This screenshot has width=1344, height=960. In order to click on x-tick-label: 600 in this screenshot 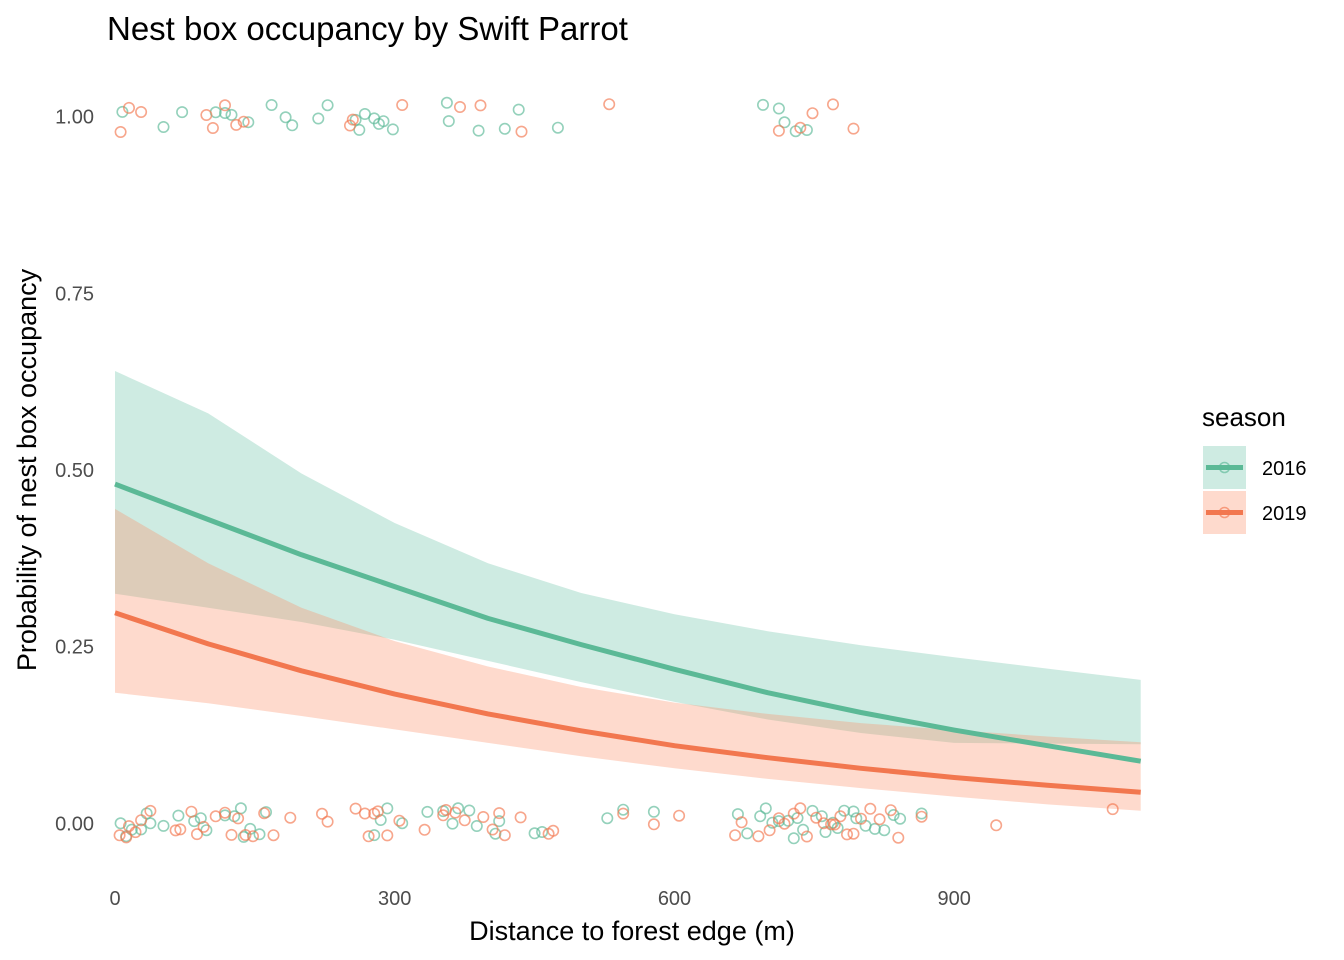, I will do `click(674, 899)`.